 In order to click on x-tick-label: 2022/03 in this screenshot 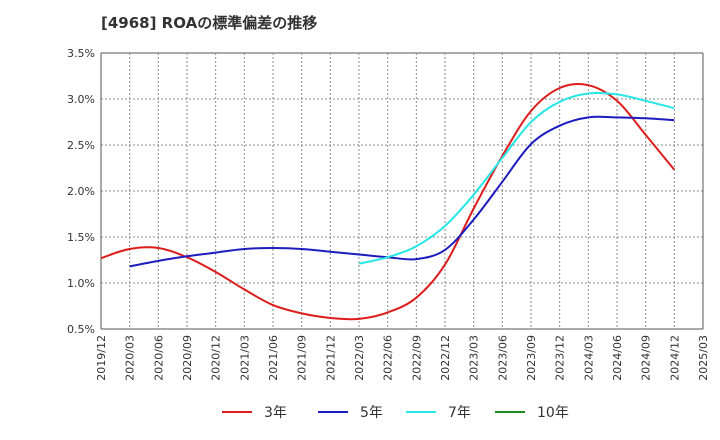, I will do `click(359, 358)`.